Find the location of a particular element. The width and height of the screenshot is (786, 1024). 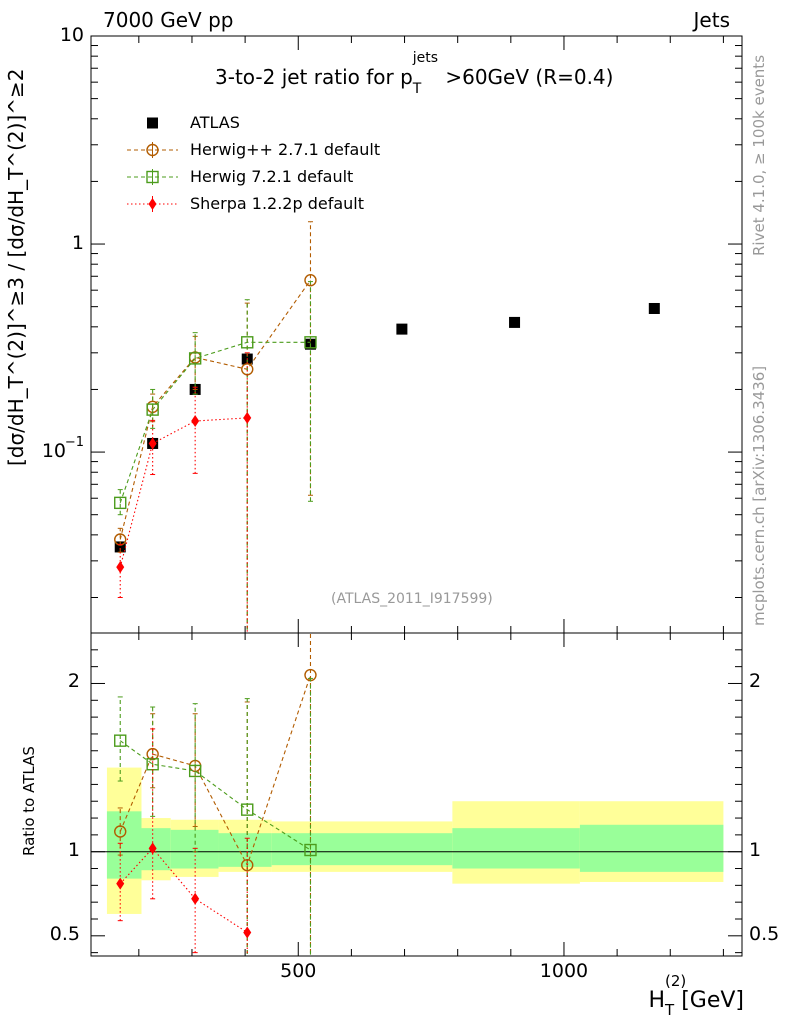

rivet-label: Rivet 4.1.0, ≥ 100k events is located at coordinates (759, 155).